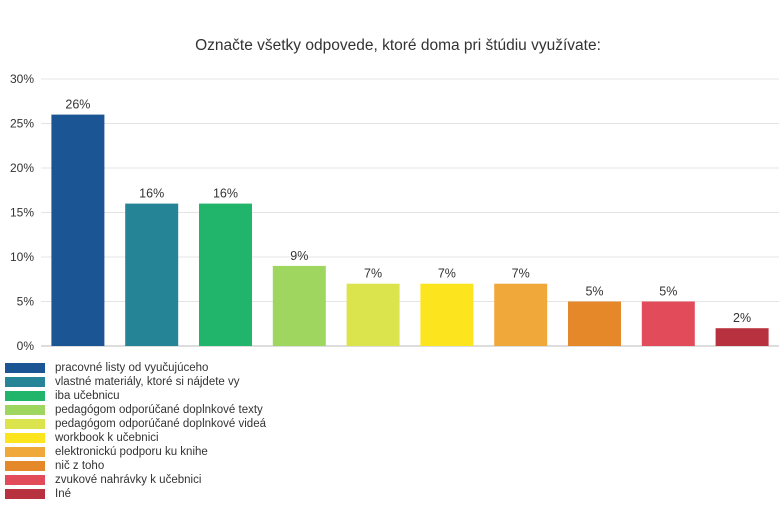 Image resolution: width=780 pixels, height=520 pixels. Describe the element at coordinates (147, 382) in the screenshot. I see `legend-label: vlastné materiály, ktoré si nájdete vy` at that location.